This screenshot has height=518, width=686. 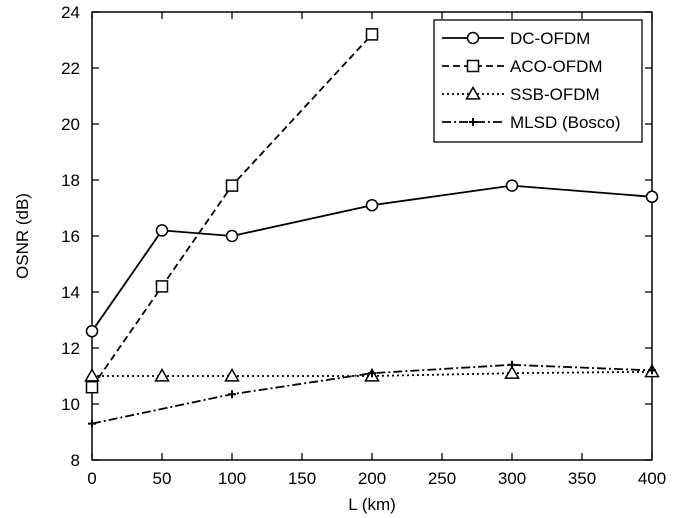 What do you see at coordinates (372, 478) in the screenshot?
I see `x-tick-label: 200` at bounding box center [372, 478].